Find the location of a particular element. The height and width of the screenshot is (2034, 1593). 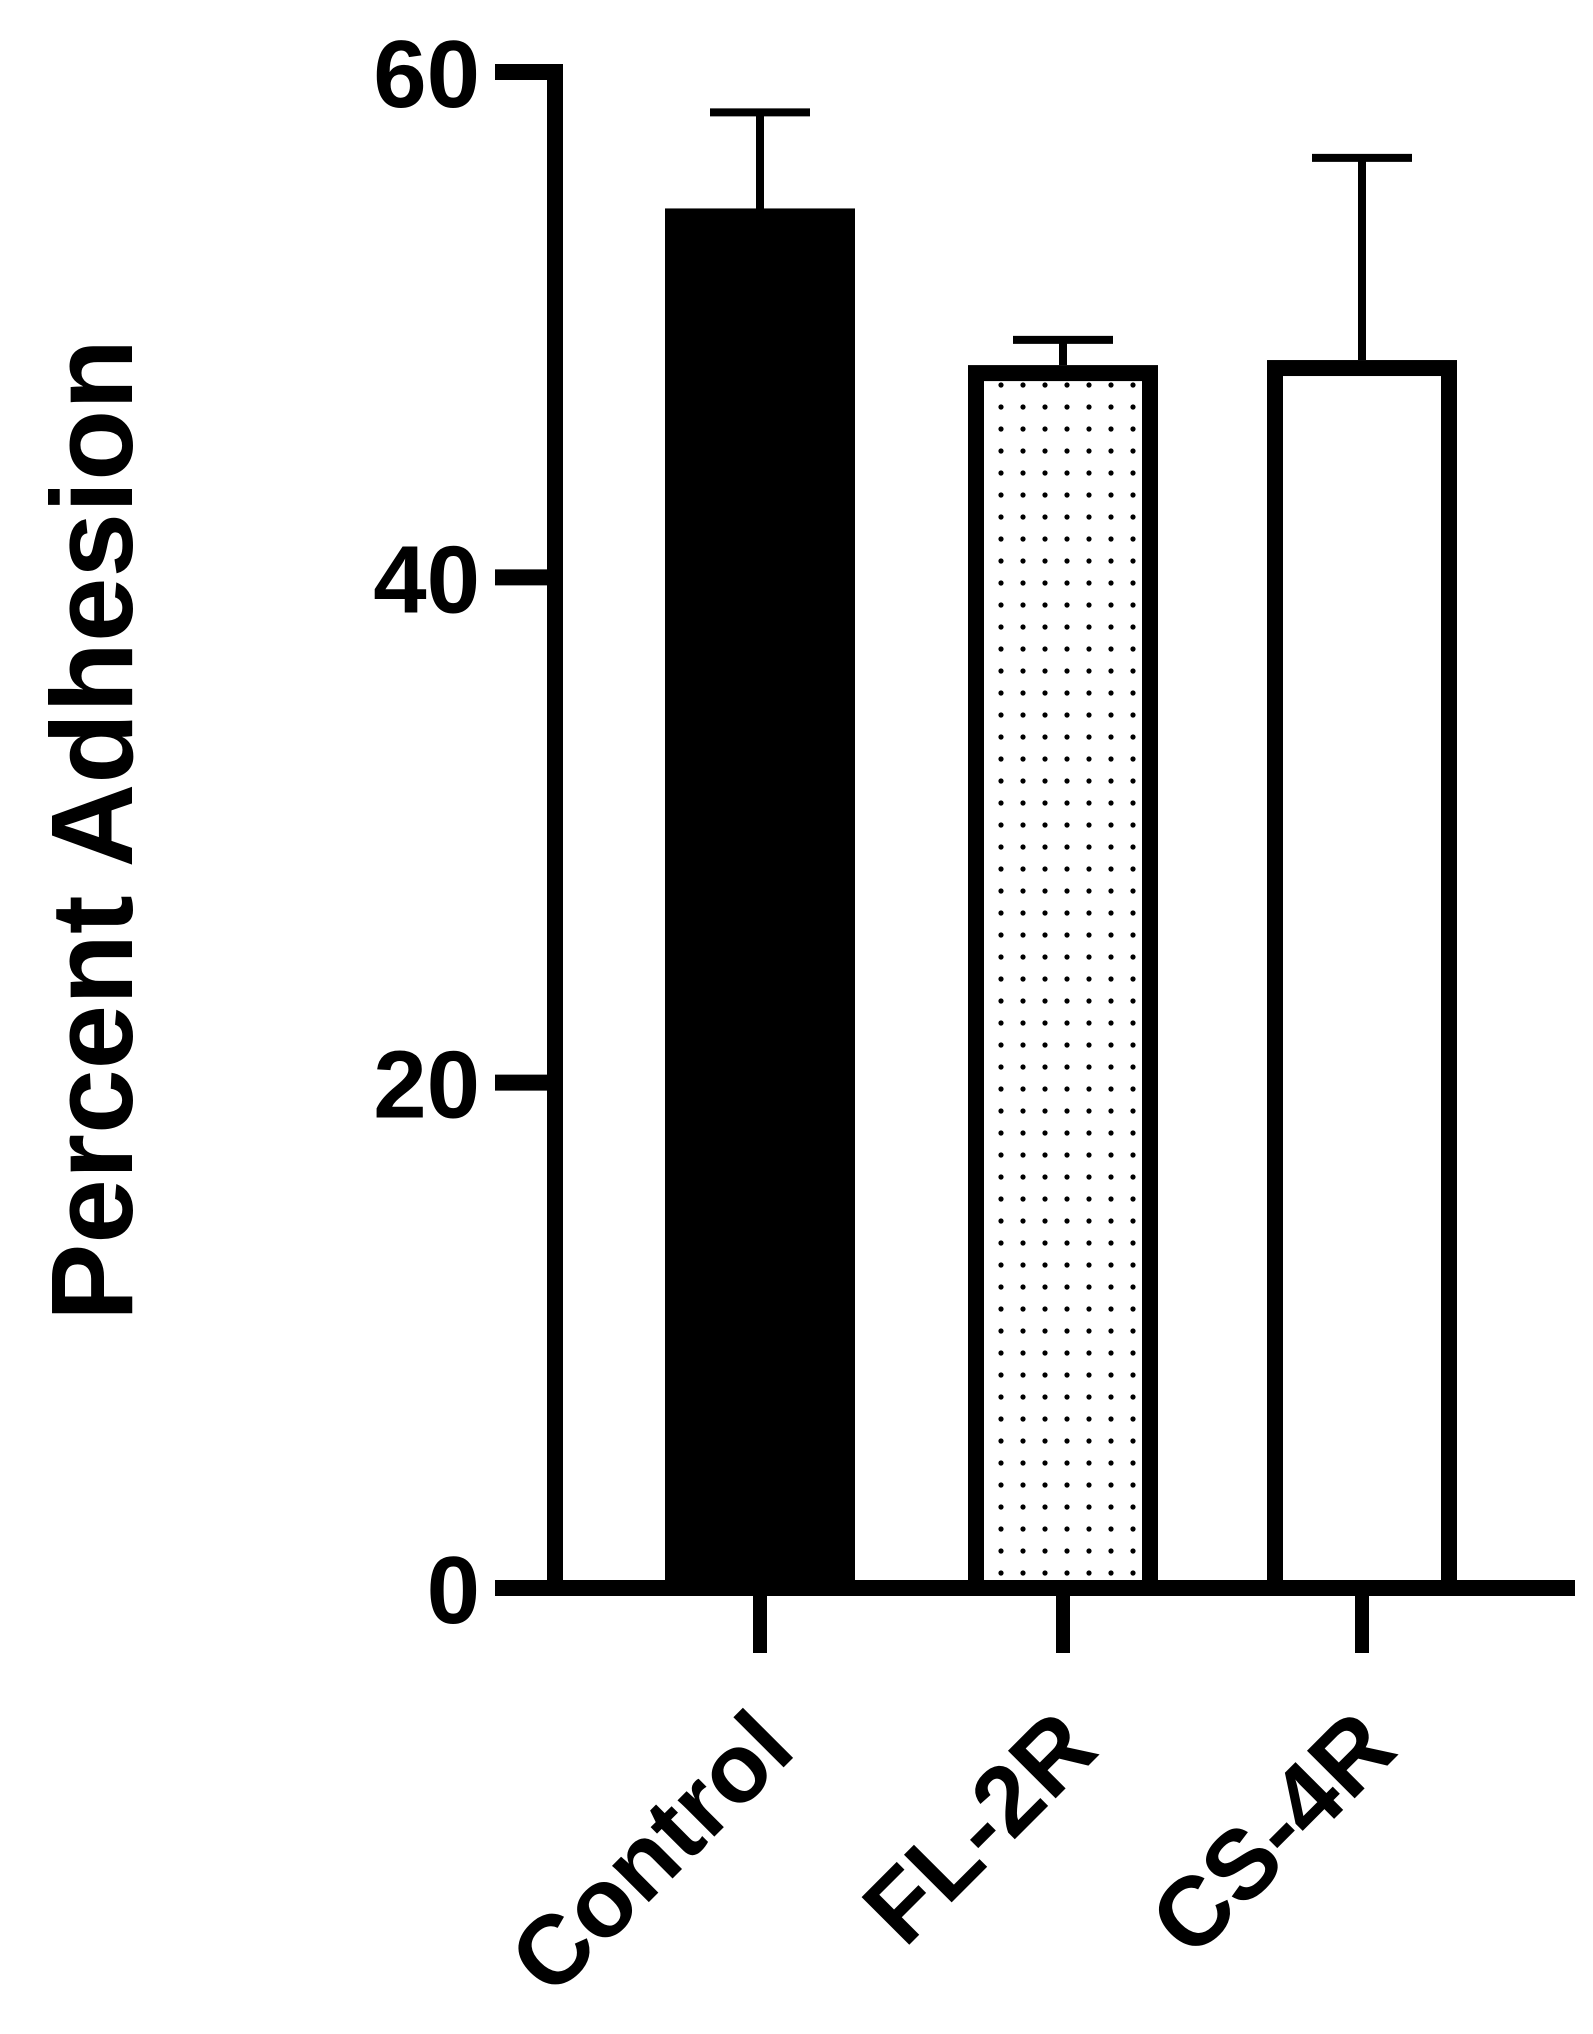

y-ticks: 0 20 40 60 is located at coordinates (464, 832).